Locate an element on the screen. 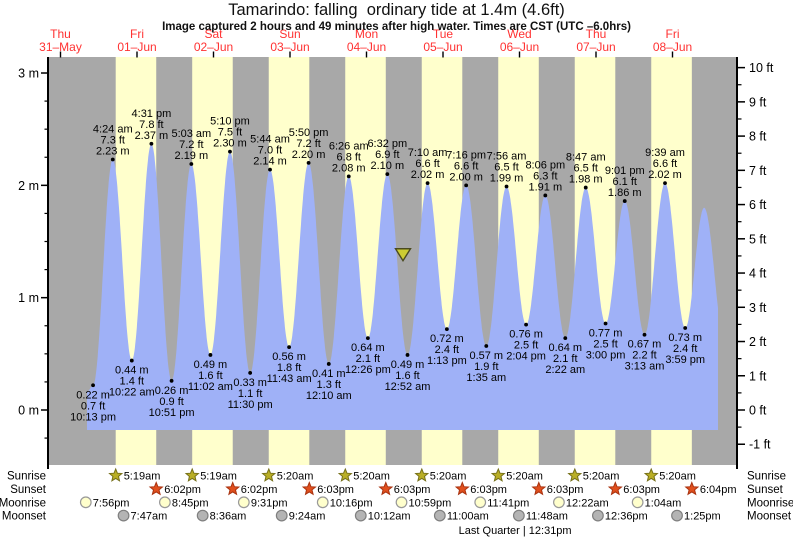 The height and width of the screenshot is (539, 793). tide-meters: 1.98 m is located at coordinates (586, 180).